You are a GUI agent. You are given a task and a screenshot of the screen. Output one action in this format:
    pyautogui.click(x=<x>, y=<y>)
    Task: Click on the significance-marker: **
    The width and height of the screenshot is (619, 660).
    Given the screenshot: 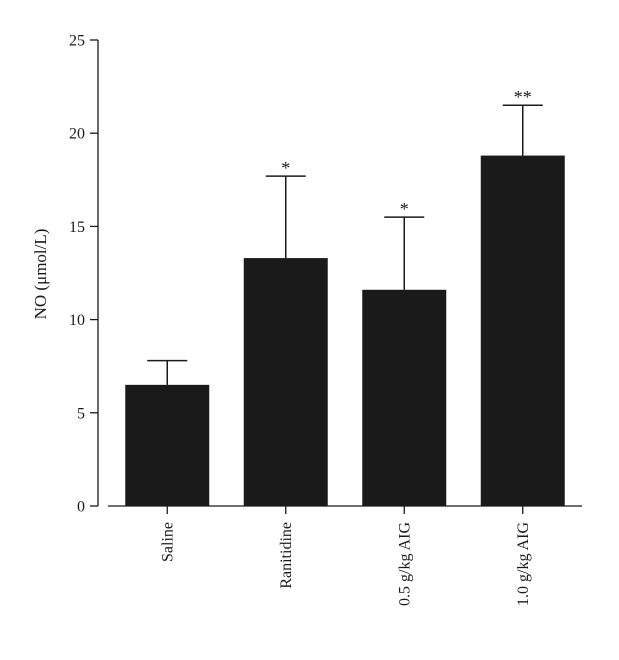 What is the action you would take?
    pyautogui.click(x=523, y=97)
    